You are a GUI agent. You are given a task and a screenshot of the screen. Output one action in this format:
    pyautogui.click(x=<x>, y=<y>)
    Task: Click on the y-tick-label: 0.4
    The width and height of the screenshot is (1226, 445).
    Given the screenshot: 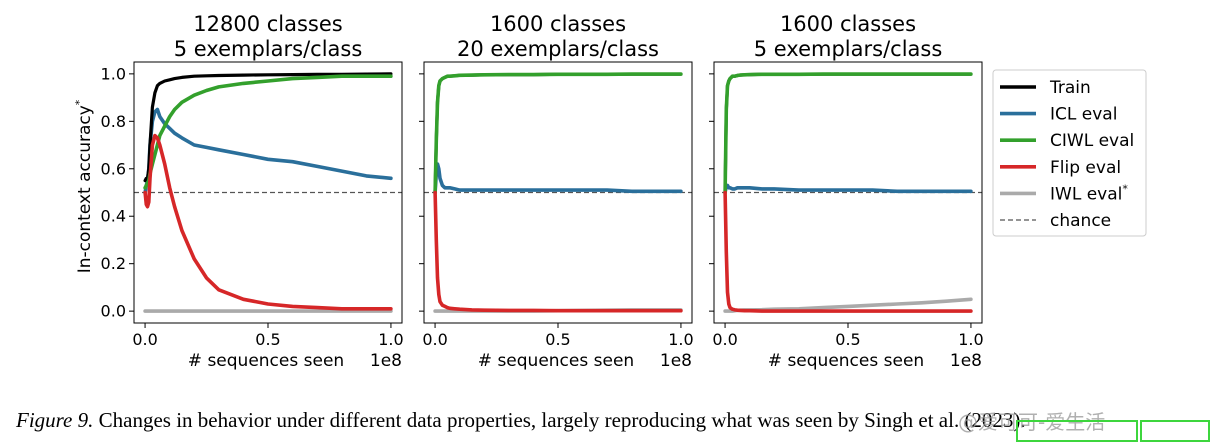 What is the action you would take?
    pyautogui.click(x=113, y=216)
    